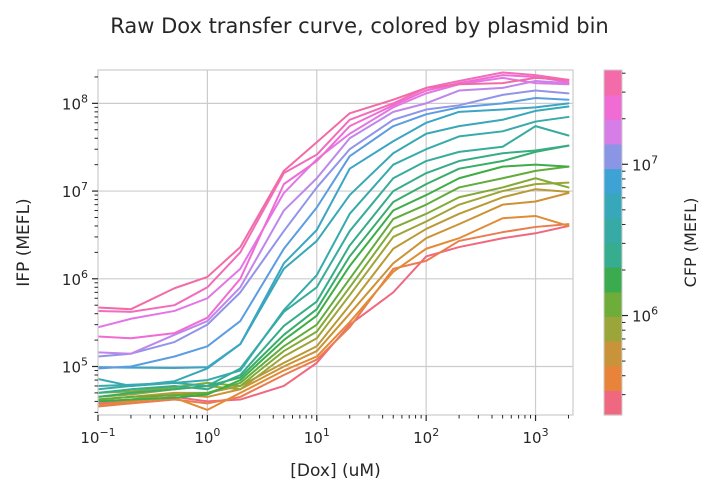  I want to click on colorbar-ticks: 10⁶ 10⁷, so click(640, 234).